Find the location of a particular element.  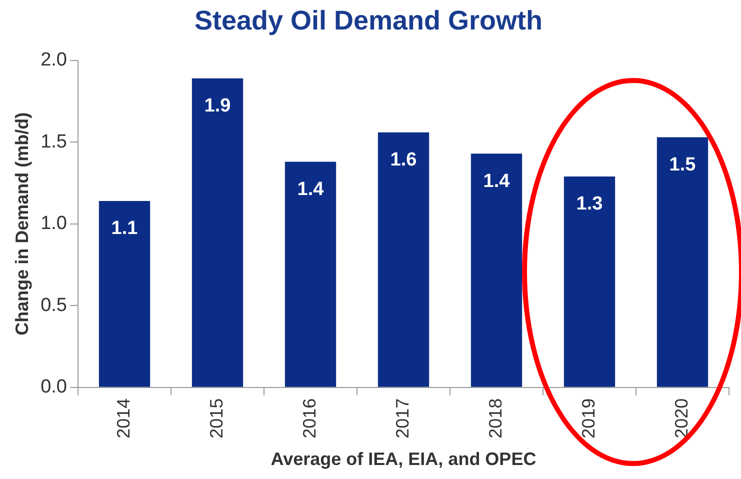

y-tick-label: 0.0 is located at coordinates (54, 387).